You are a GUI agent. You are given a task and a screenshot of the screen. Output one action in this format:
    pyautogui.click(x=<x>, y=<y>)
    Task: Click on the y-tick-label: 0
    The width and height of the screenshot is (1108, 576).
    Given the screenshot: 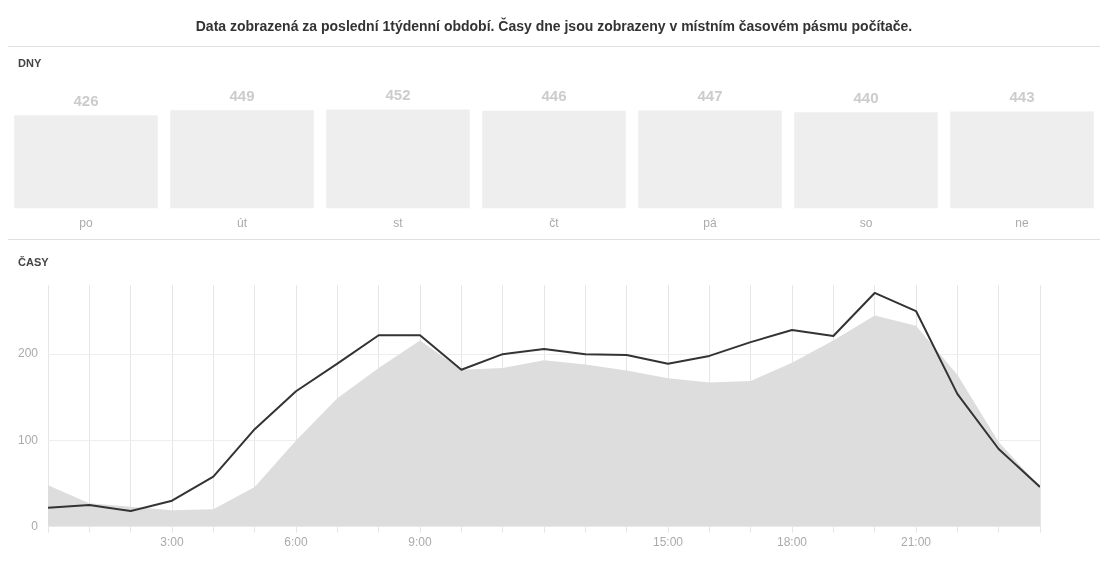 What is the action you would take?
    pyautogui.click(x=35, y=525)
    